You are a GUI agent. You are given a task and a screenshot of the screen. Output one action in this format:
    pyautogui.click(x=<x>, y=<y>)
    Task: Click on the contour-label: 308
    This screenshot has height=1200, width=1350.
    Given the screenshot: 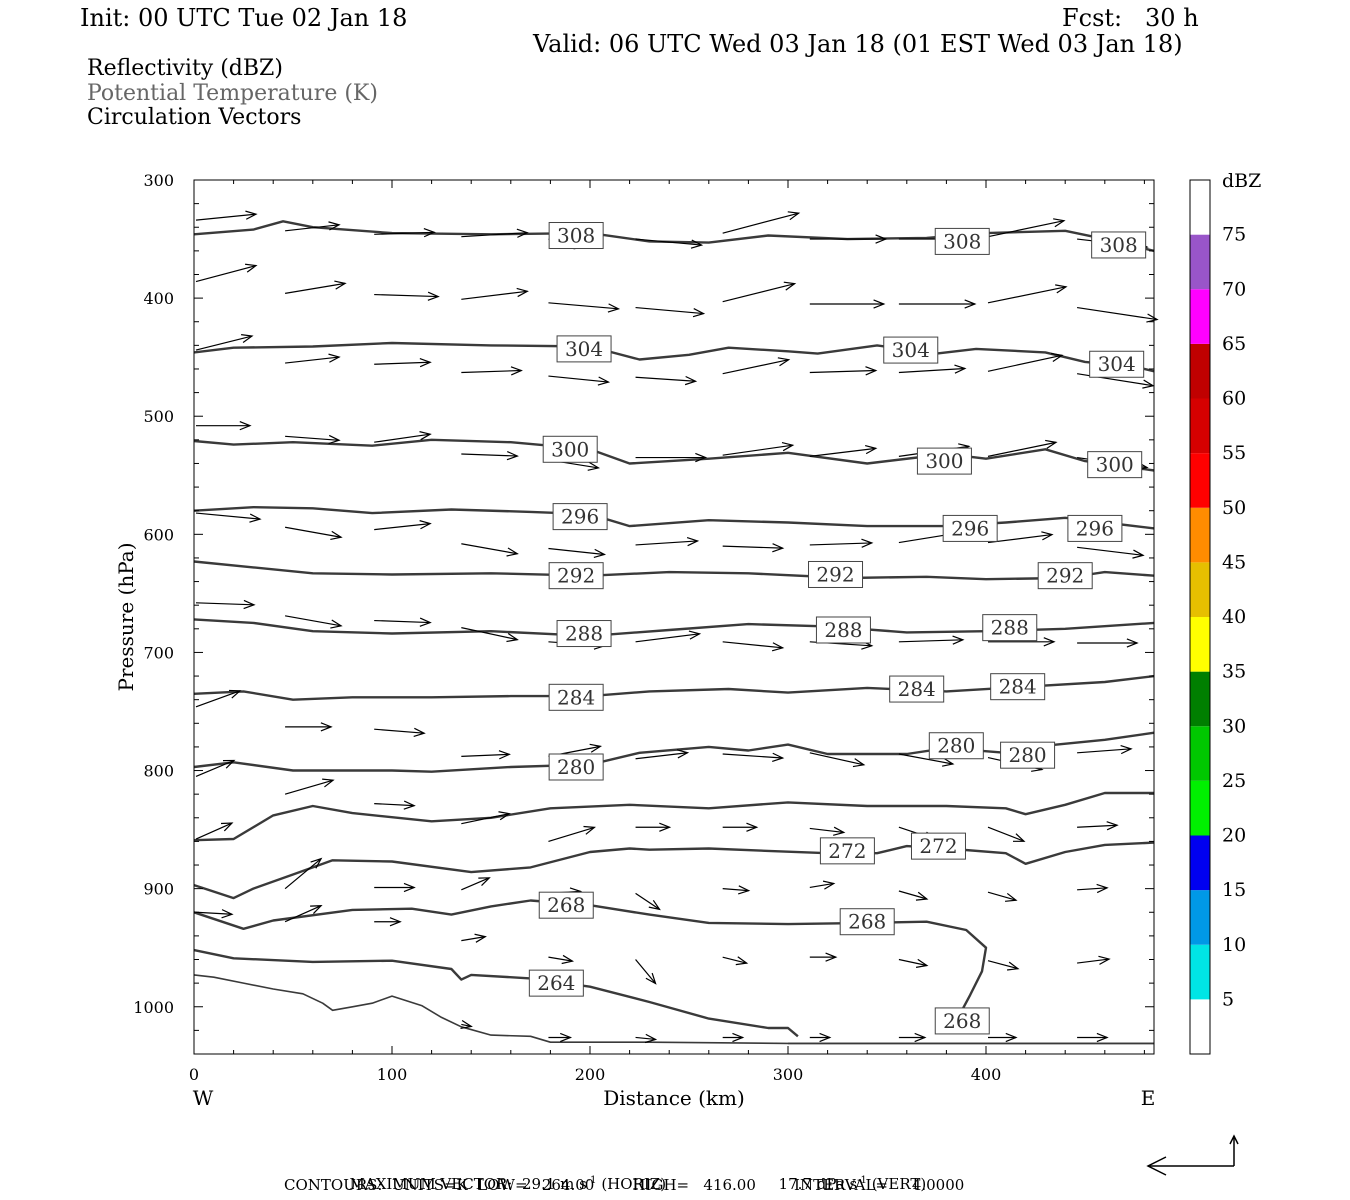 What is the action you would take?
    pyautogui.click(x=576, y=236)
    